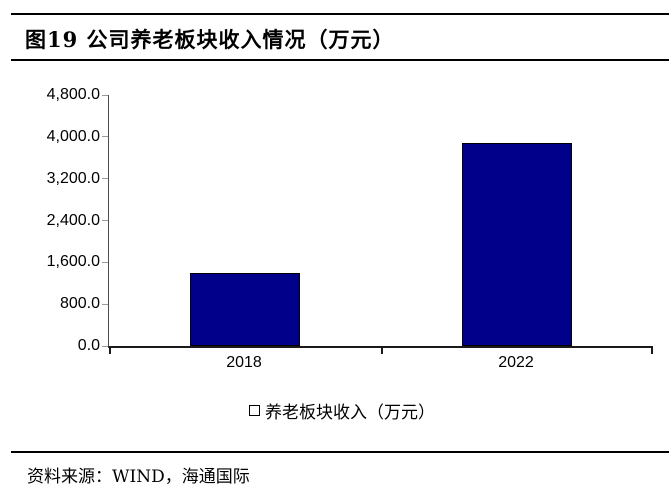 The height and width of the screenshot is (501, 669). What do you see at coordinates (73, 262) in the screenshot?
I see `y-tick-label: 1,600.0` at bounding box center [73, 262].